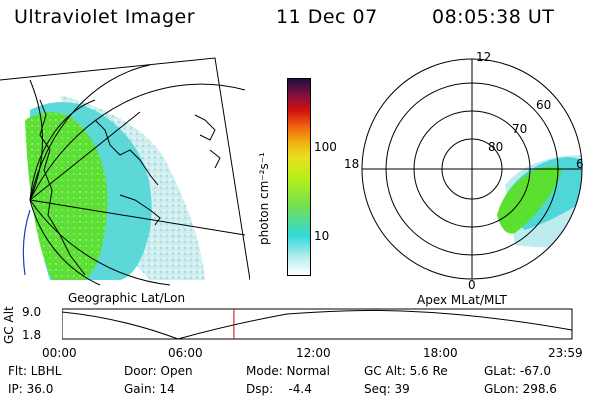  Describe the element at coordinates (351, 164) in the screenshot. I see `mlt-label-18: 18` at that location.